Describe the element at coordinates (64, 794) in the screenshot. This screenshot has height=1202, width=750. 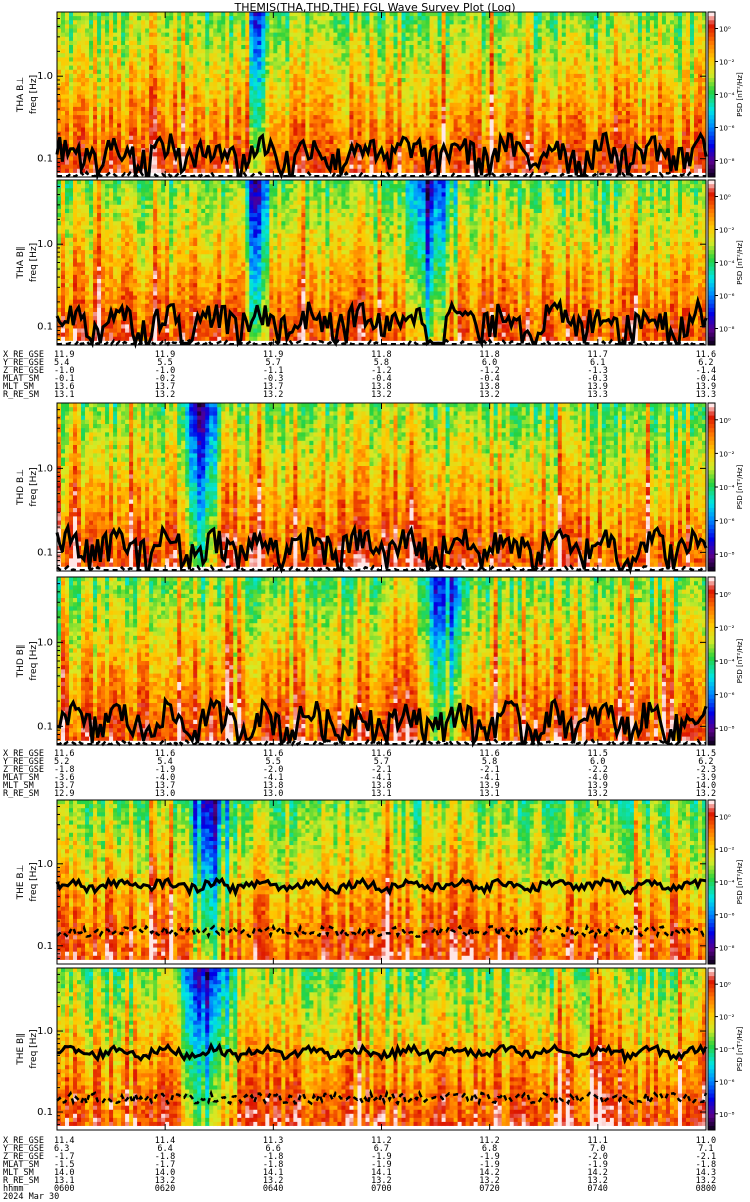
I see `ephemeris-value: 12.9` at that location.